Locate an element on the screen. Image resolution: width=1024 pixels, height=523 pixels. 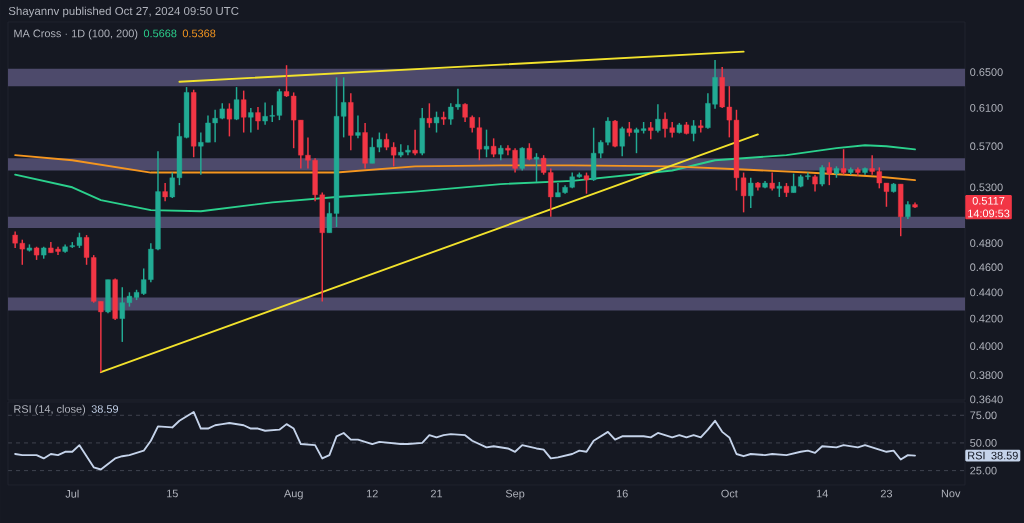
y-tick-label: 25.00 is located at coordinates (983, 470).